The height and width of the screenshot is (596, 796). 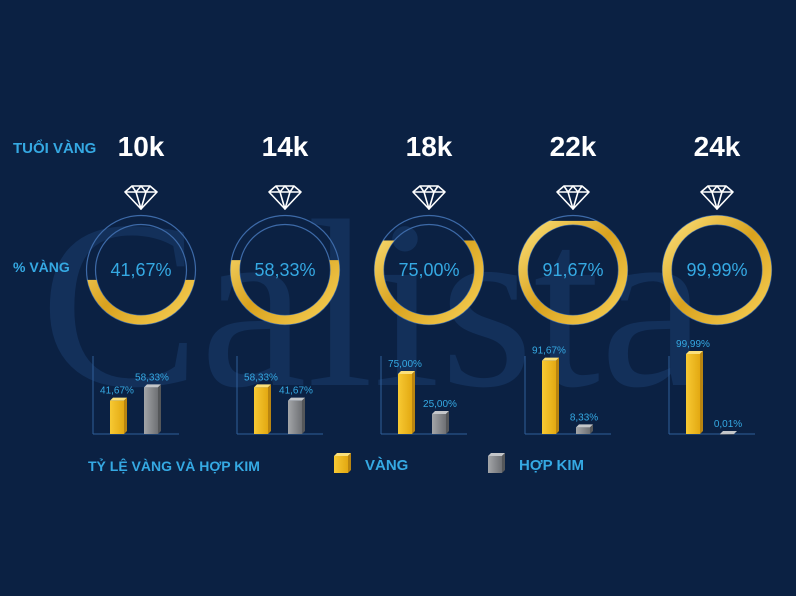 I want to click on percent-row-label: % VÀNG, so click(x=41, y=267).